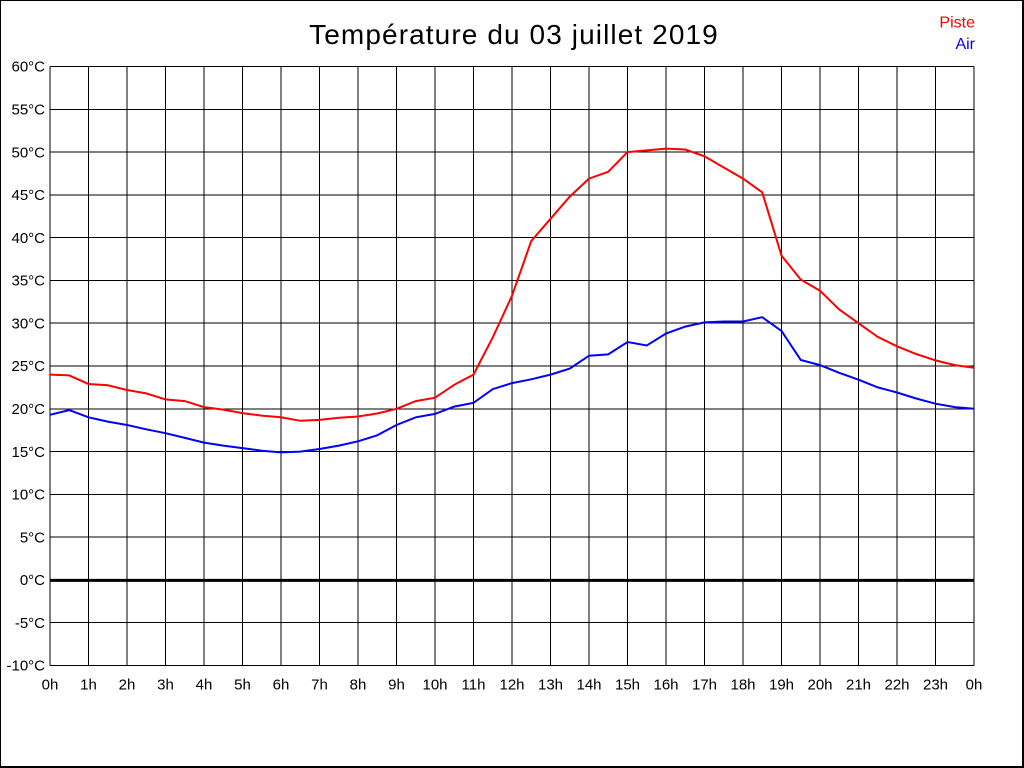 The image size is (1024, 768). I want to click on svg-text: 35°C, so click(28, 281).